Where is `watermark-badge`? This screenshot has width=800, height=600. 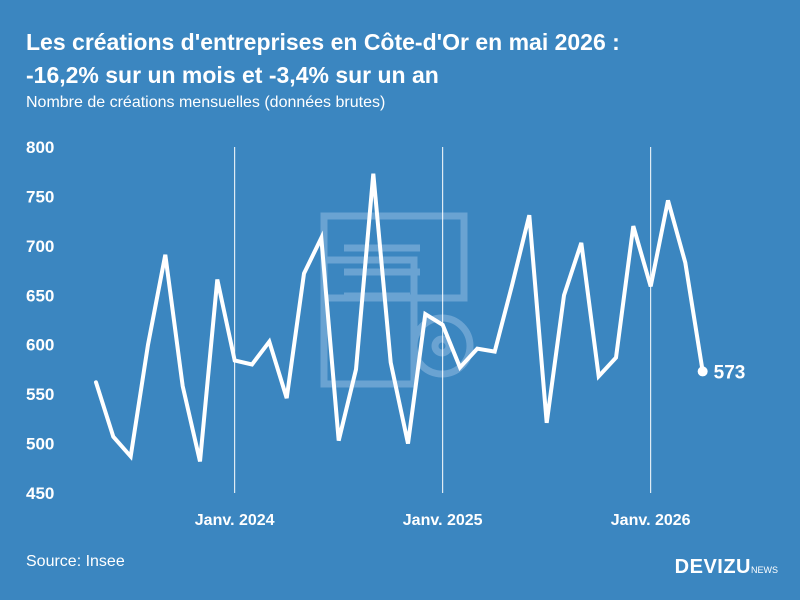
watermark-badge is located at coordinates (442, 346).